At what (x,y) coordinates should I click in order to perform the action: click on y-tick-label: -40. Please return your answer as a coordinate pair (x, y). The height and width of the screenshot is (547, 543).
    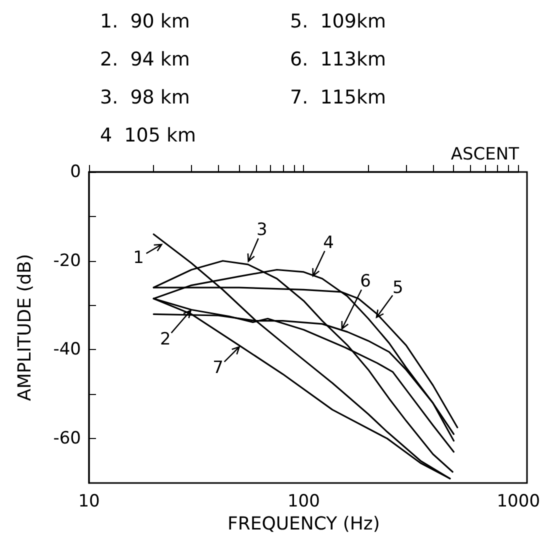
    Looking at the image, I should click on (67, 350).